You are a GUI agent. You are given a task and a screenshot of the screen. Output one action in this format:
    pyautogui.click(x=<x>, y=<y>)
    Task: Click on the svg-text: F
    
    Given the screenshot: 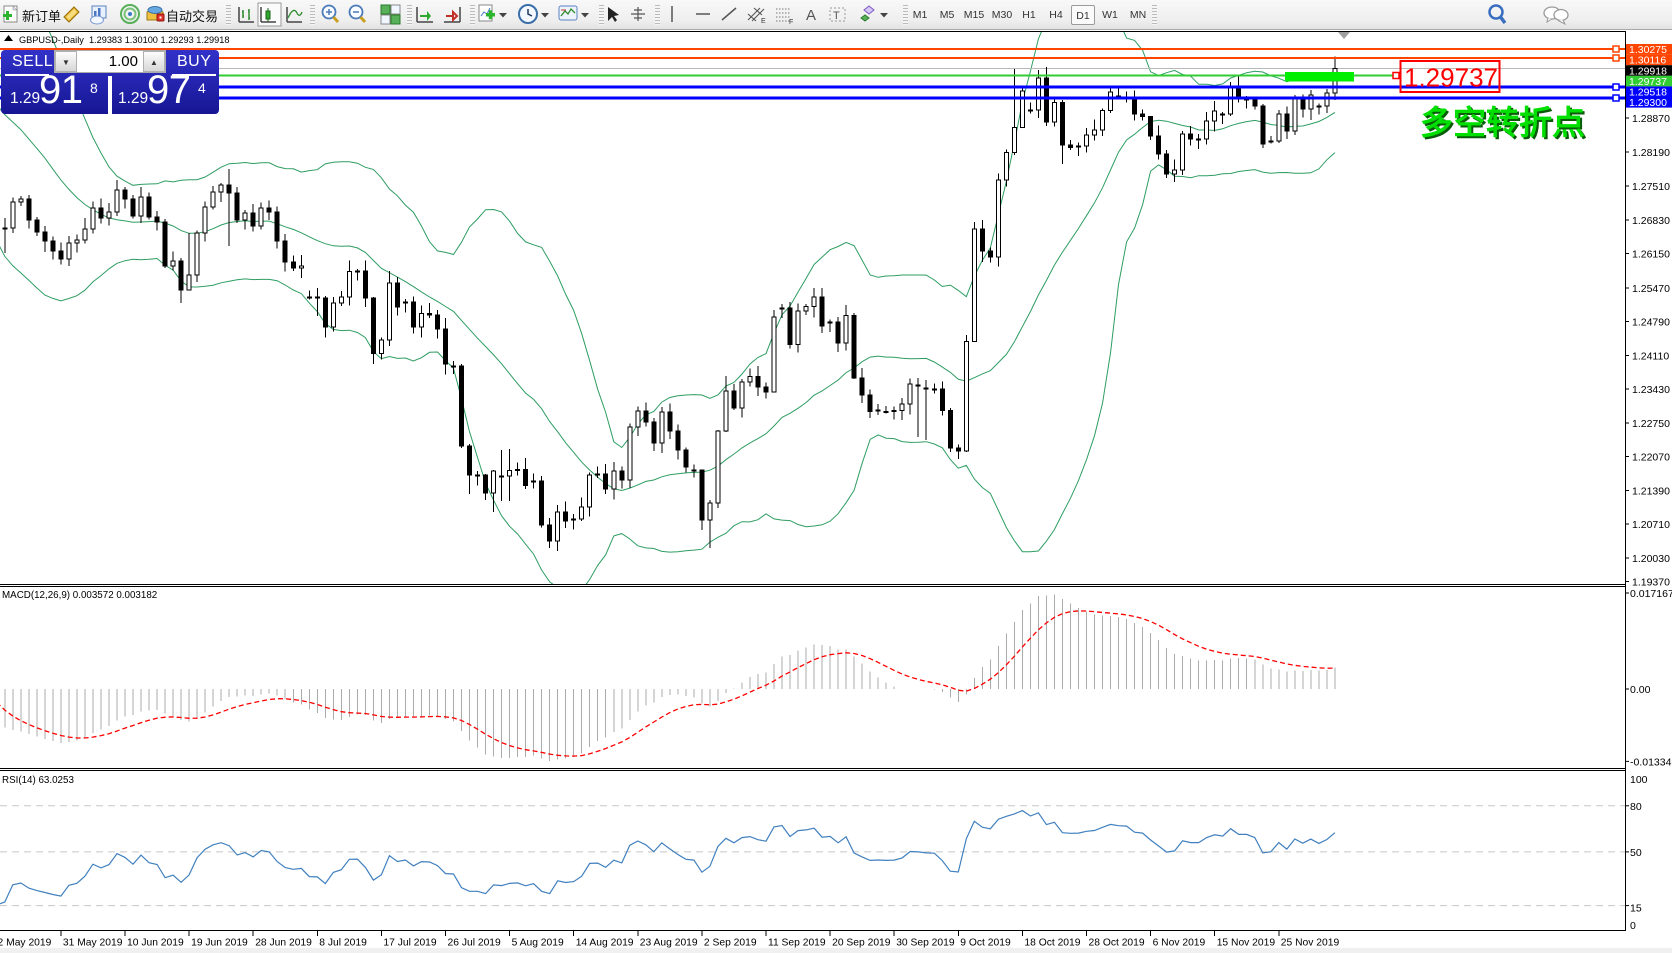 What is the action you would take?
    pyautogui.click(x=791, y=22)
    